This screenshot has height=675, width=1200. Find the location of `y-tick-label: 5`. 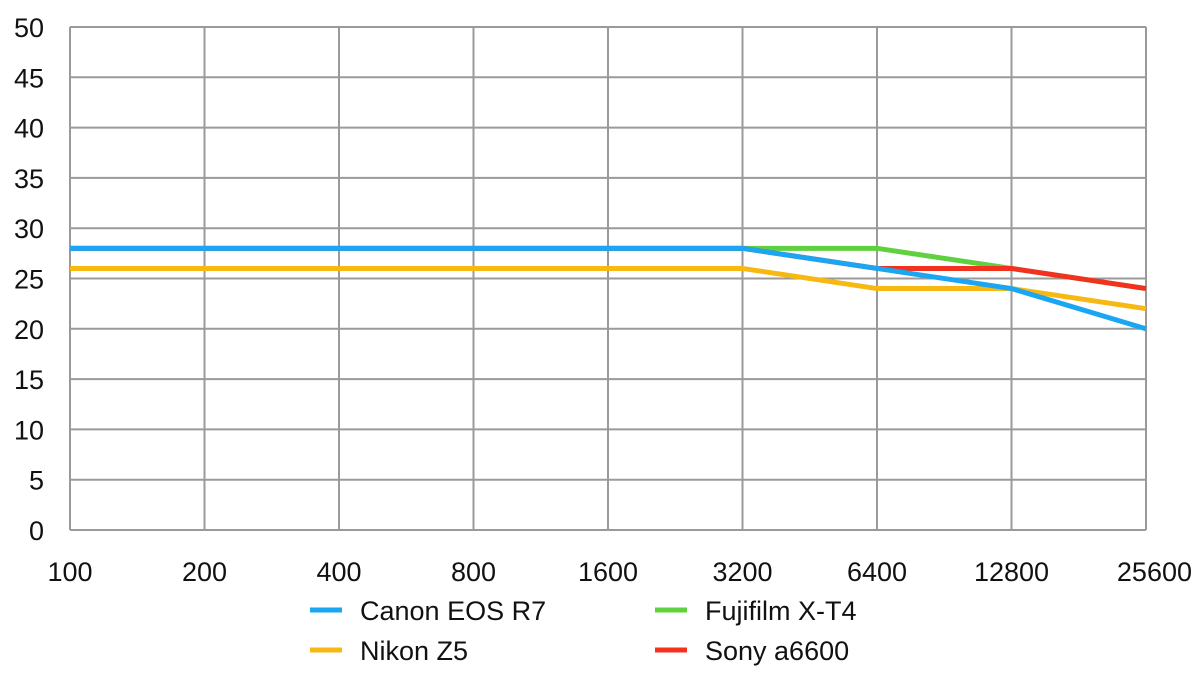

y-tick-label: 5 is located at coordinates (36, 481).